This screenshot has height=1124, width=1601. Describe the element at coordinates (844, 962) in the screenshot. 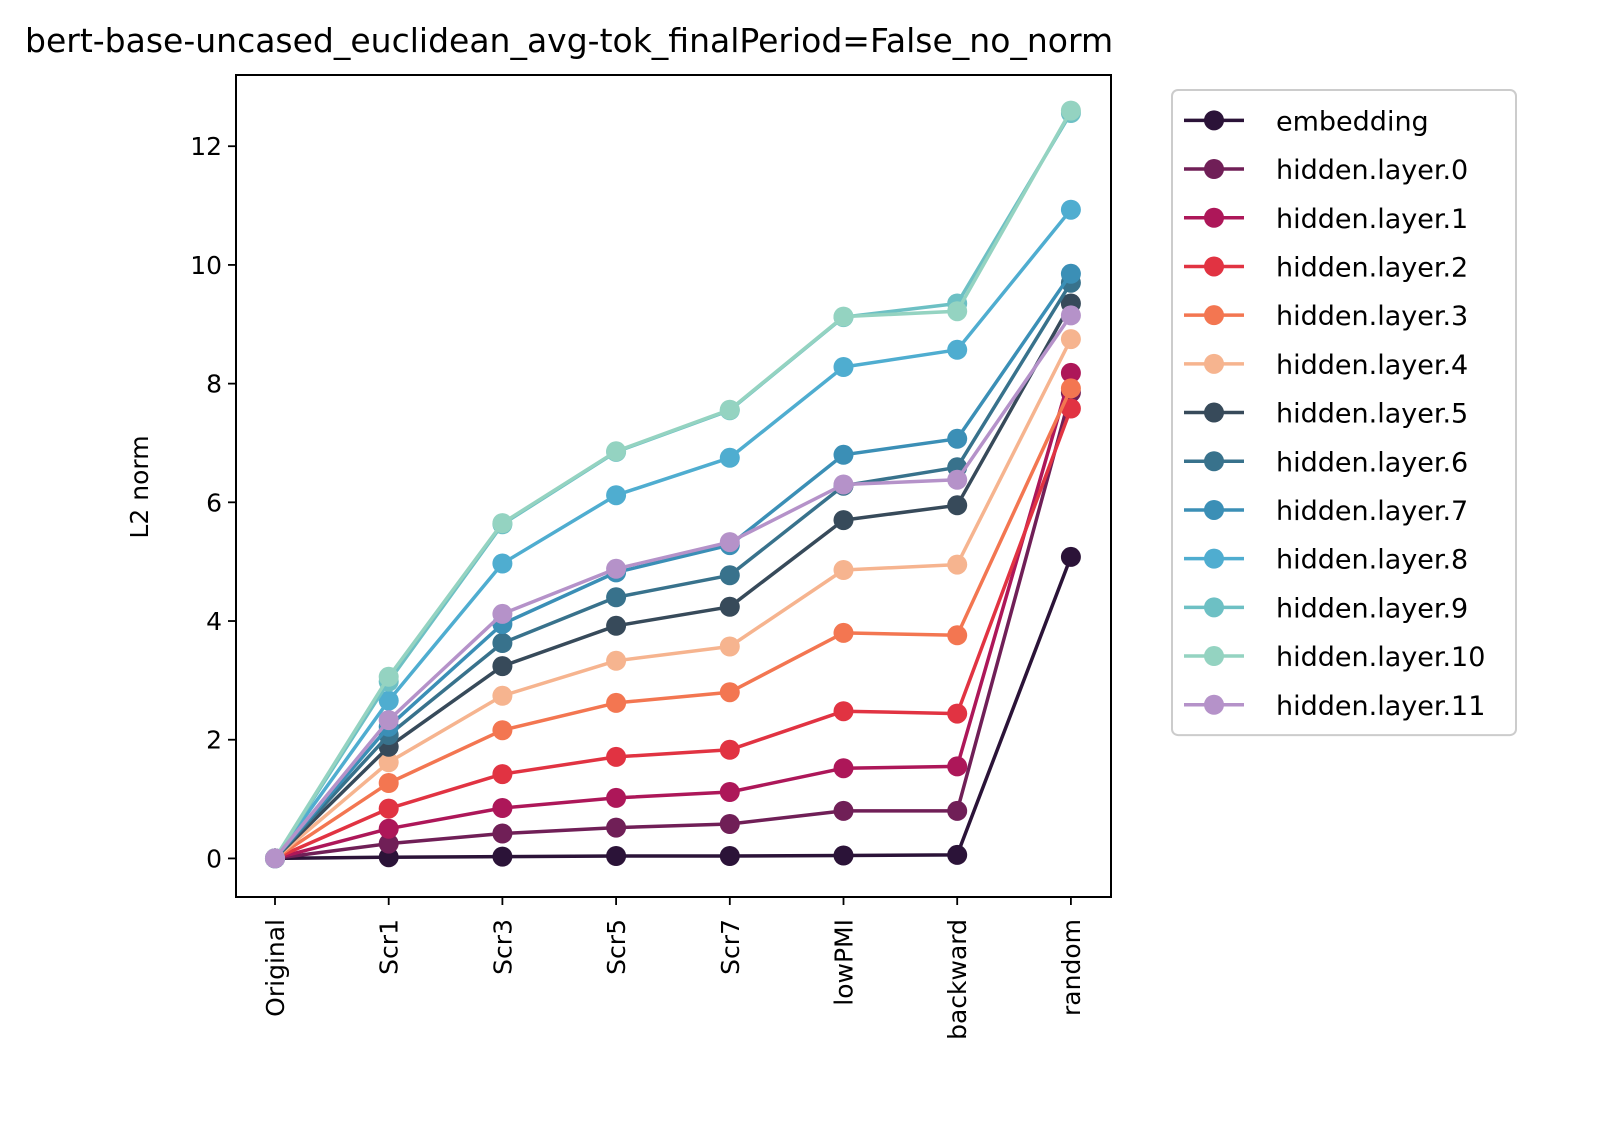

I see `x-tick-label: lowPMI` at that location.